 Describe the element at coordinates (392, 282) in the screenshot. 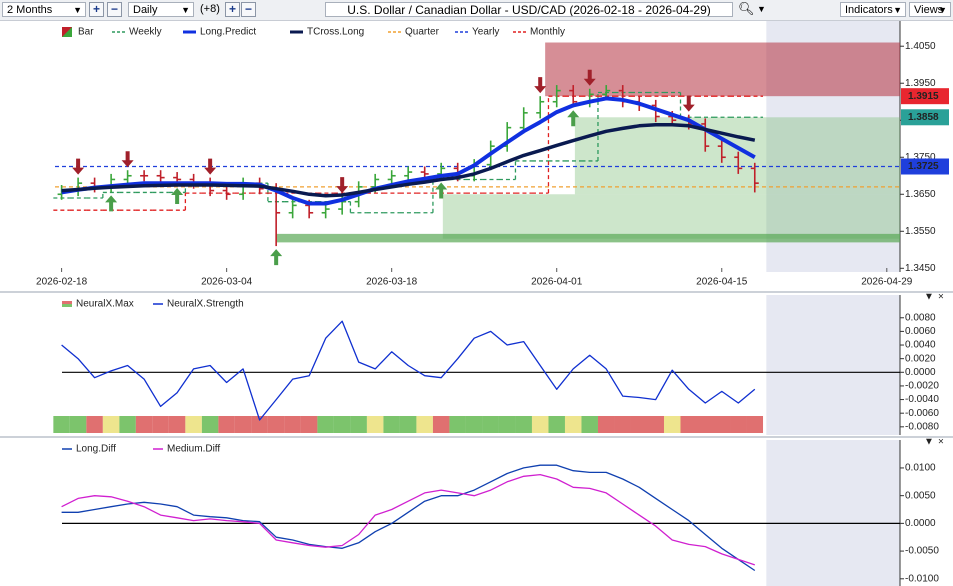

I see `x-tick-label: 2026-03-18` at that location.